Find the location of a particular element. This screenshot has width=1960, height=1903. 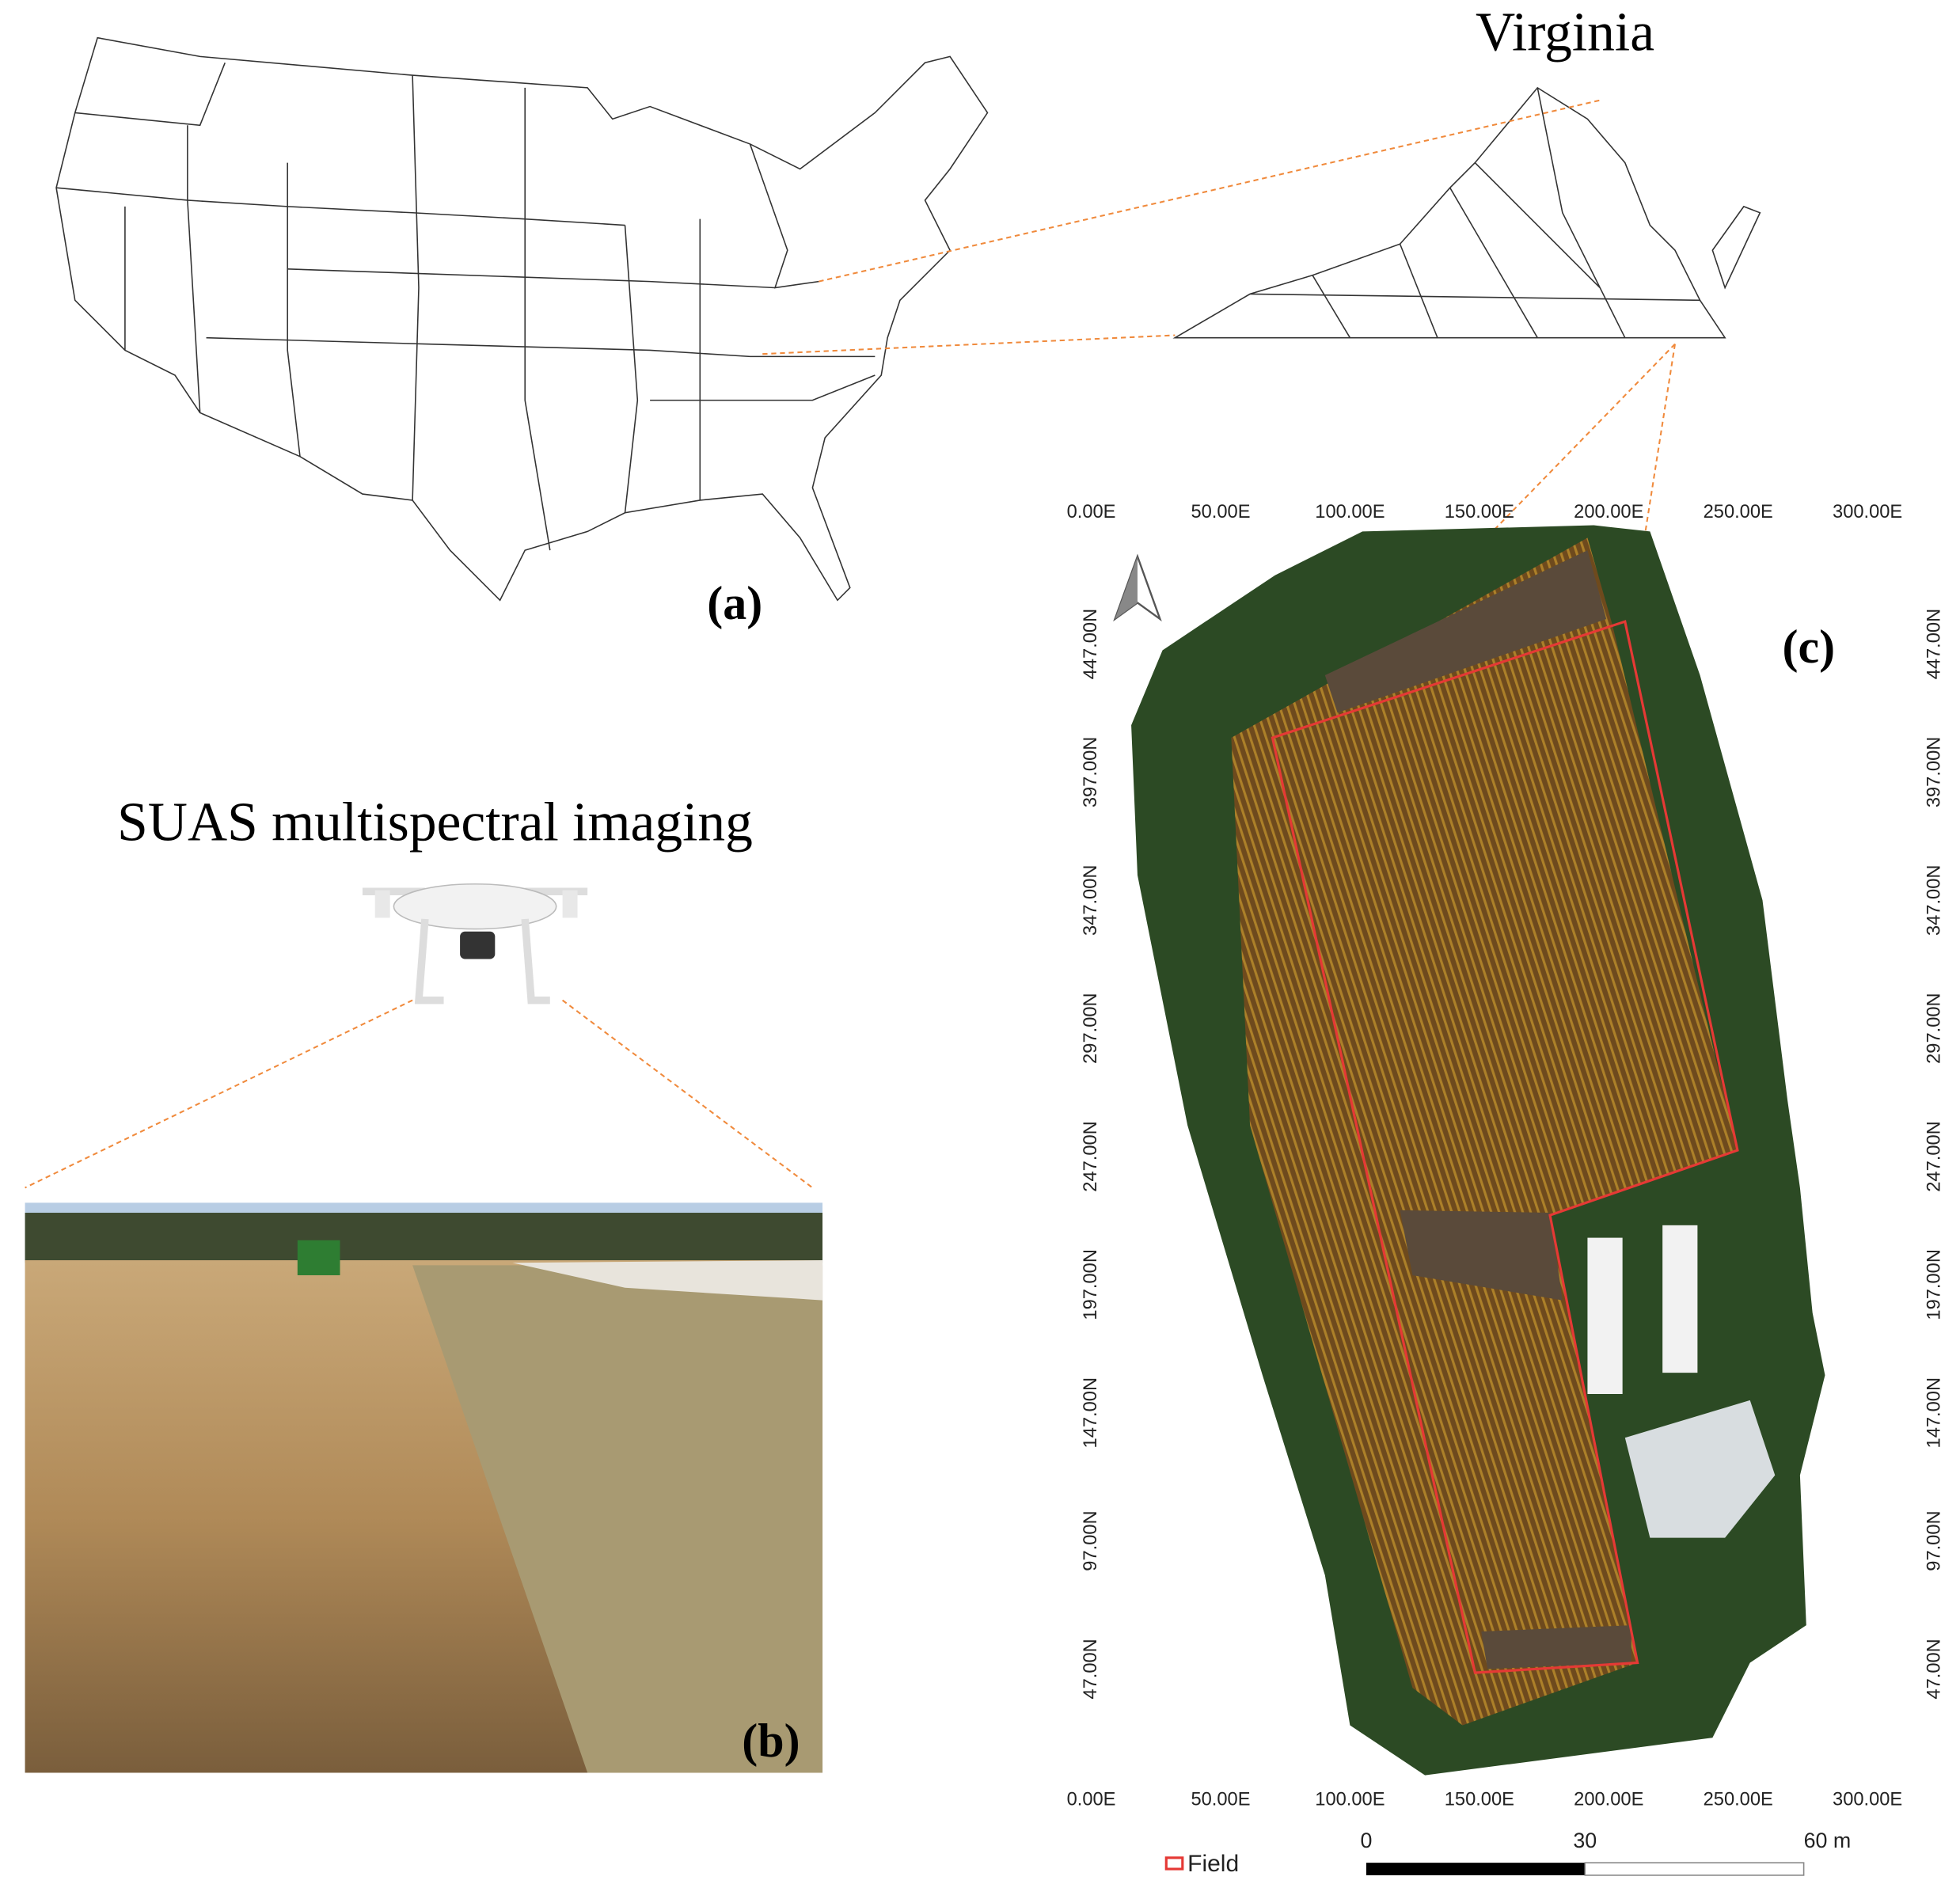

drone is located at coordinates (475, 944).